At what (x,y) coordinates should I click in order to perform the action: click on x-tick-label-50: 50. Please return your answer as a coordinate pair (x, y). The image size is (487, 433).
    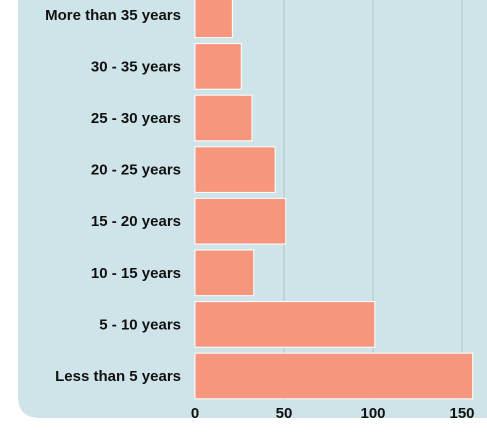
    Looking at the image, I should click on (284, 413).